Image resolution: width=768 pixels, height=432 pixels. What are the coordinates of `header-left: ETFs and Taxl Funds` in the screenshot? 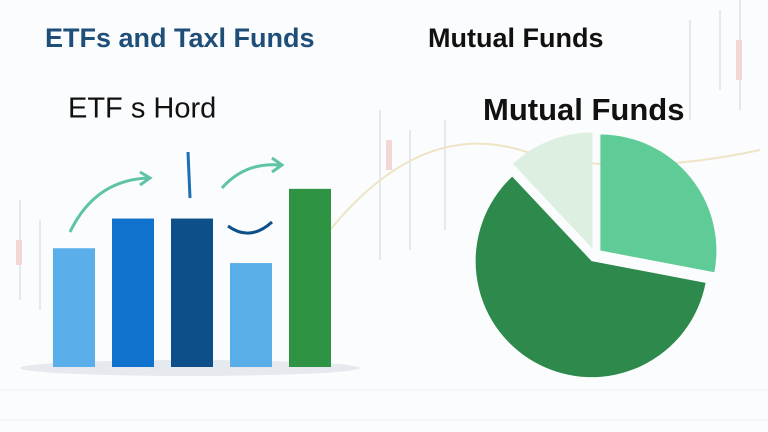 It's located at (180, 38).